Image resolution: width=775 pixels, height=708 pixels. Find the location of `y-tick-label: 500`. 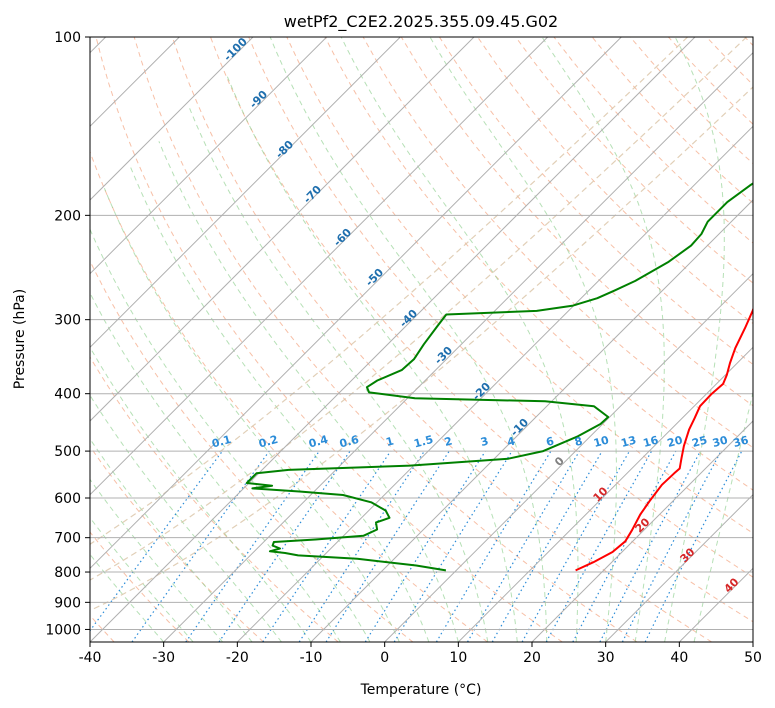

y-tick-label: 500 is located at coordinates (67, 452).